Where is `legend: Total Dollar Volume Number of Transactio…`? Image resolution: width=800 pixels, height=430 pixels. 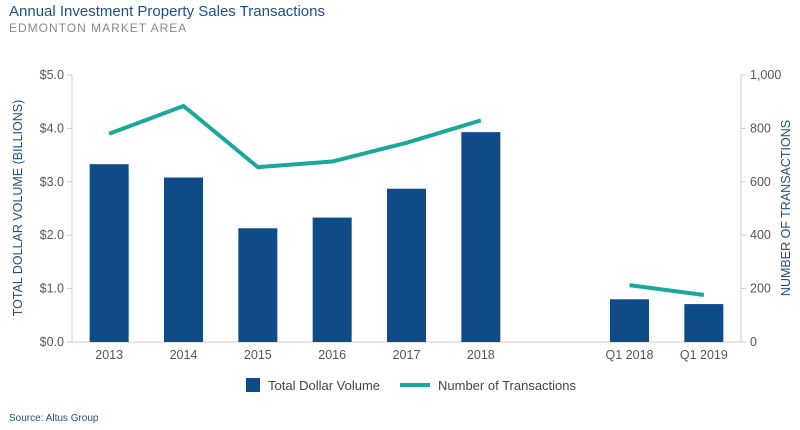 legend: Total Dollar Volume Number of Transactio… is located at coordinates (411, 385).